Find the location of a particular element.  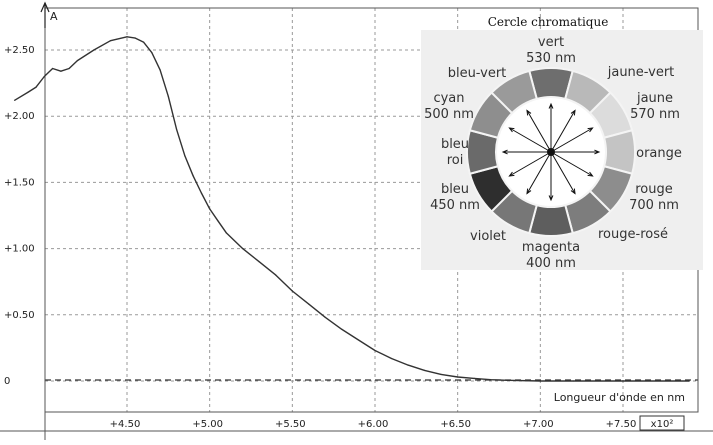

wheel-label-bleu-vert: bleu-vert is located at coordinates (477, 73).